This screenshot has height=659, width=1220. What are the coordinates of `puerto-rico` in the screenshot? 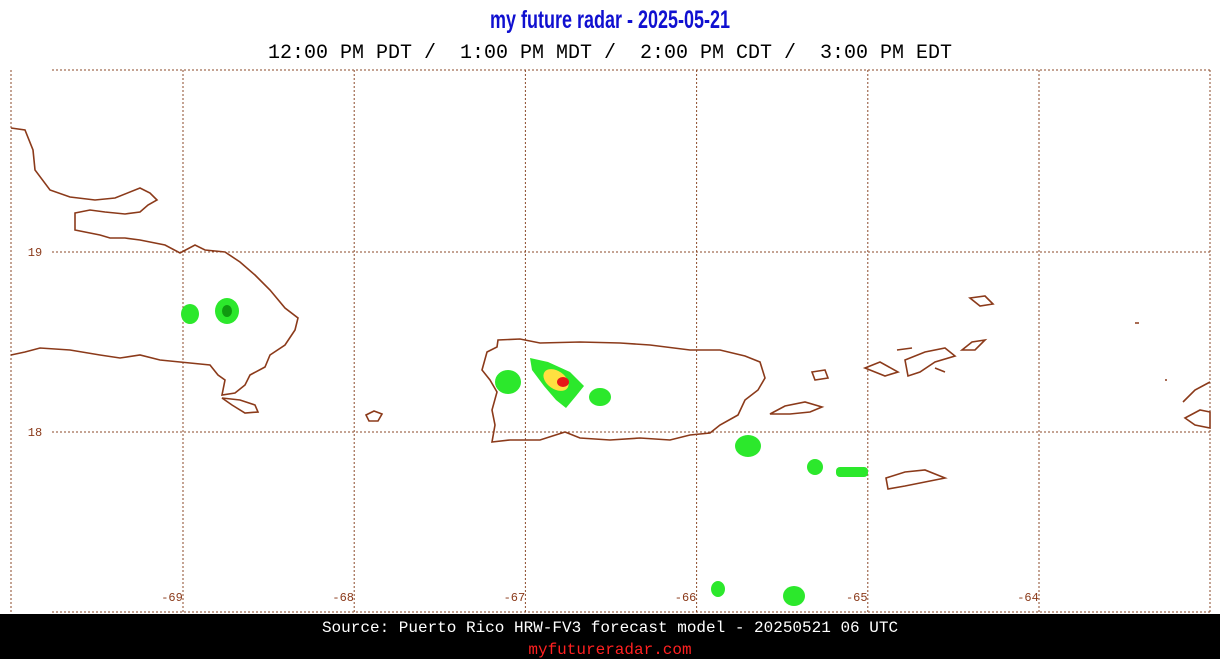 It's located at (623, 390).